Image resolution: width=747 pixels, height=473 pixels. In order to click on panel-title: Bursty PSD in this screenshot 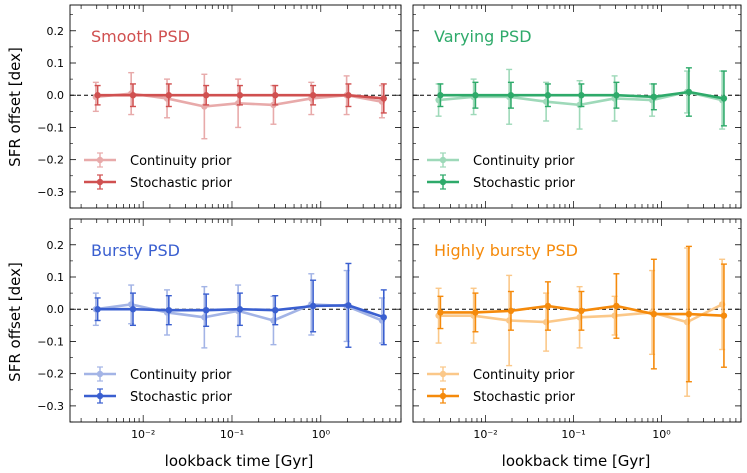, I will do `click(135, 250)`.